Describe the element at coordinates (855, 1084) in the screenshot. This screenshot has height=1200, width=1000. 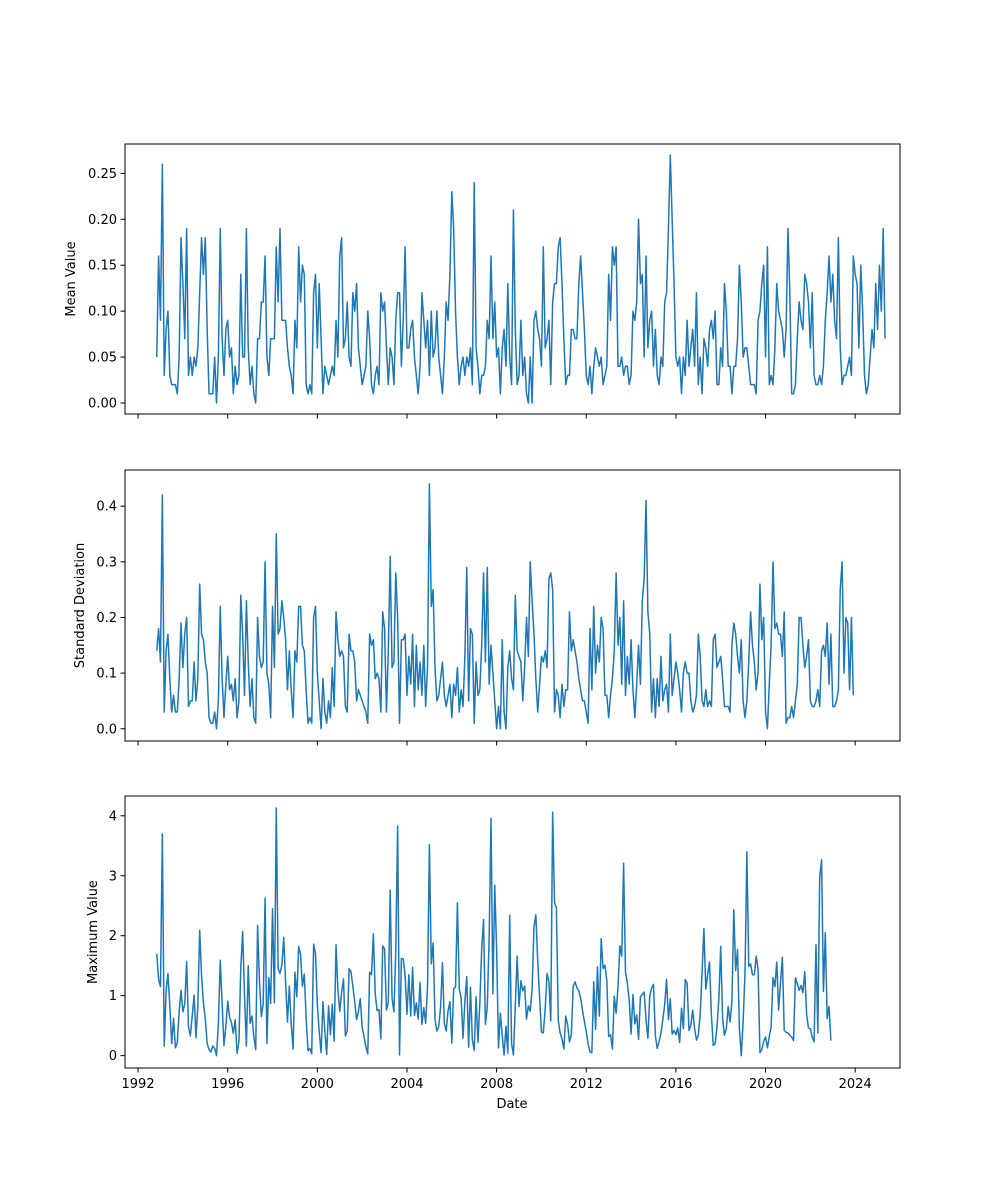
I see `x-tick-label: 2024` at that location.